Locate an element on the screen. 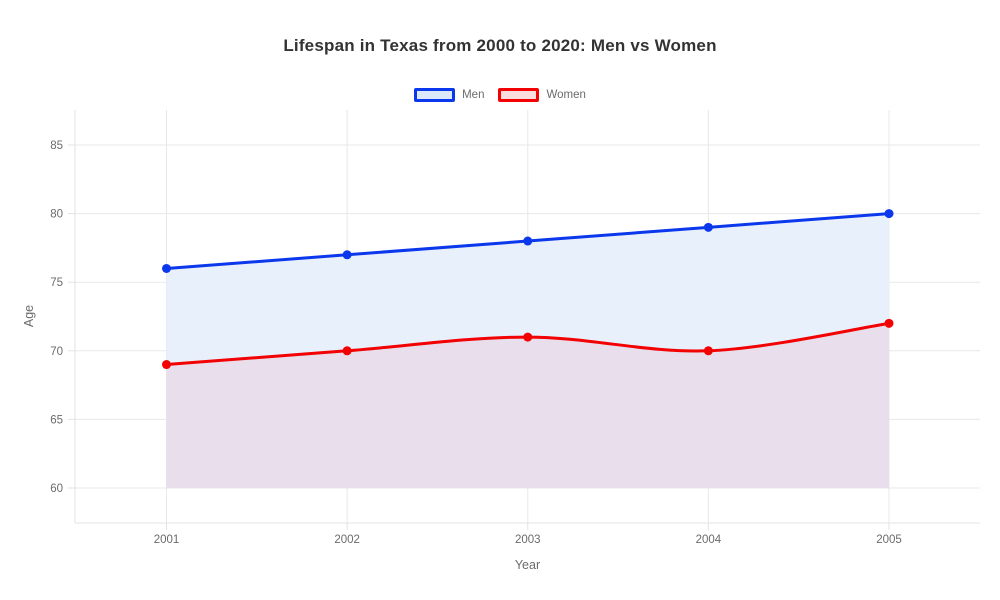 The height and width of the screenshot is (600, 1000). x-tick-label: 2004 is located at coordinates (709, 540).